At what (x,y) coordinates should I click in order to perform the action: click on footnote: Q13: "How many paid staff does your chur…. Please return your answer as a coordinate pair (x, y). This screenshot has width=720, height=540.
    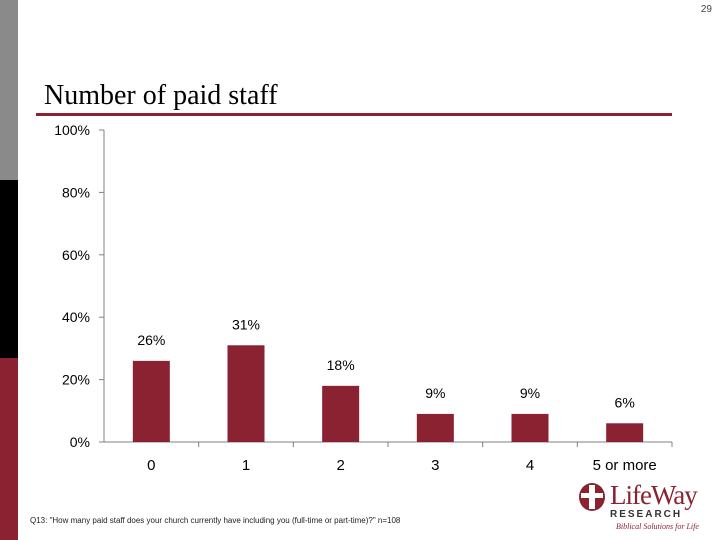
    Looking at the image, I should click on (215, 520).